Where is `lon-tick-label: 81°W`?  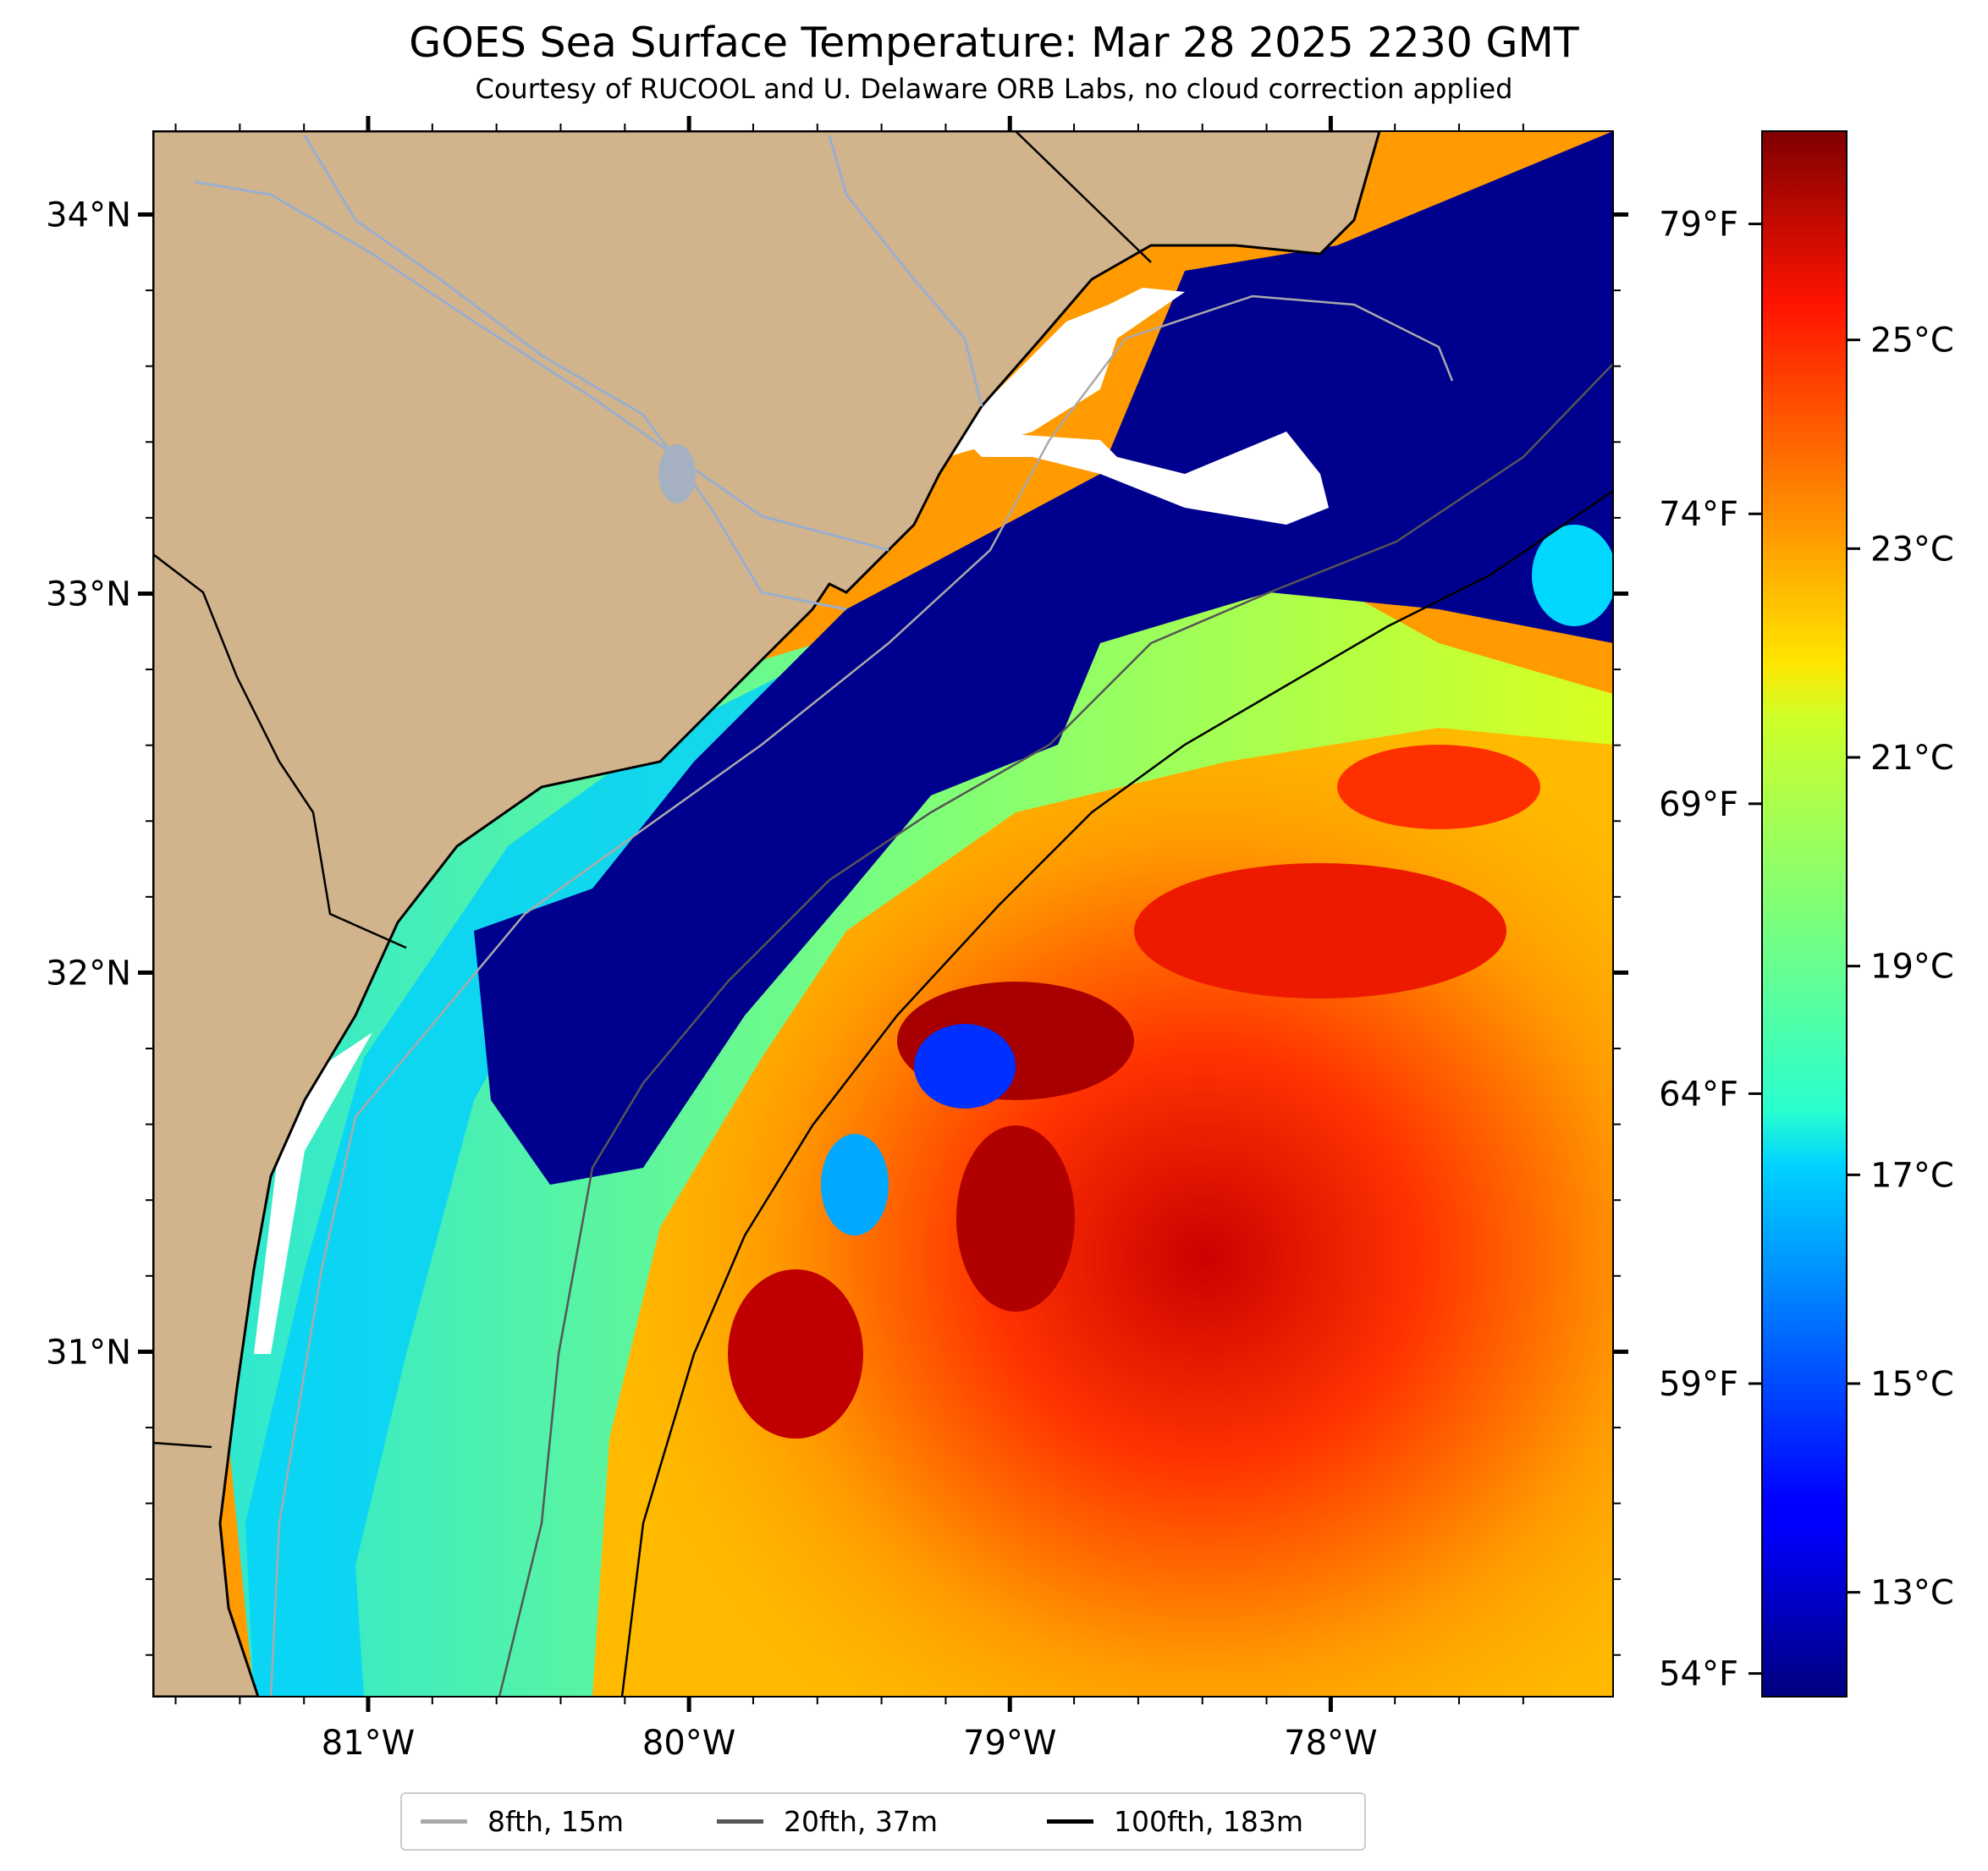
lon-tick-label: 81°W is located at coordinates (368, 1744).